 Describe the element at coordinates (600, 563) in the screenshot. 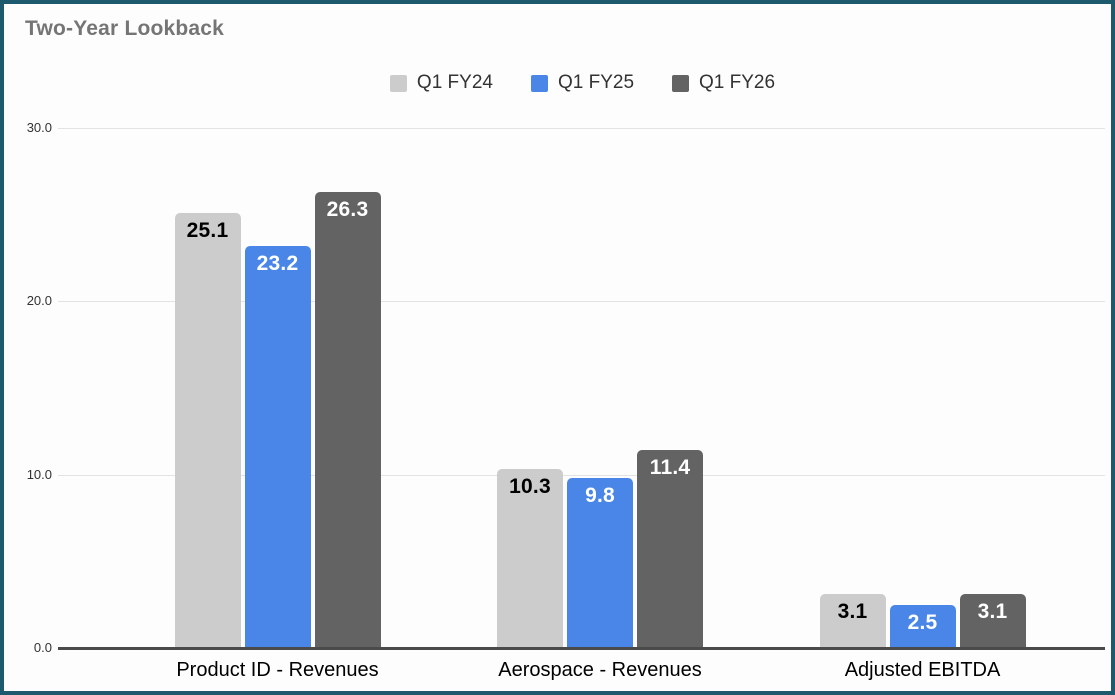

I see `bar-q1-fy25: 9.8` at that location.